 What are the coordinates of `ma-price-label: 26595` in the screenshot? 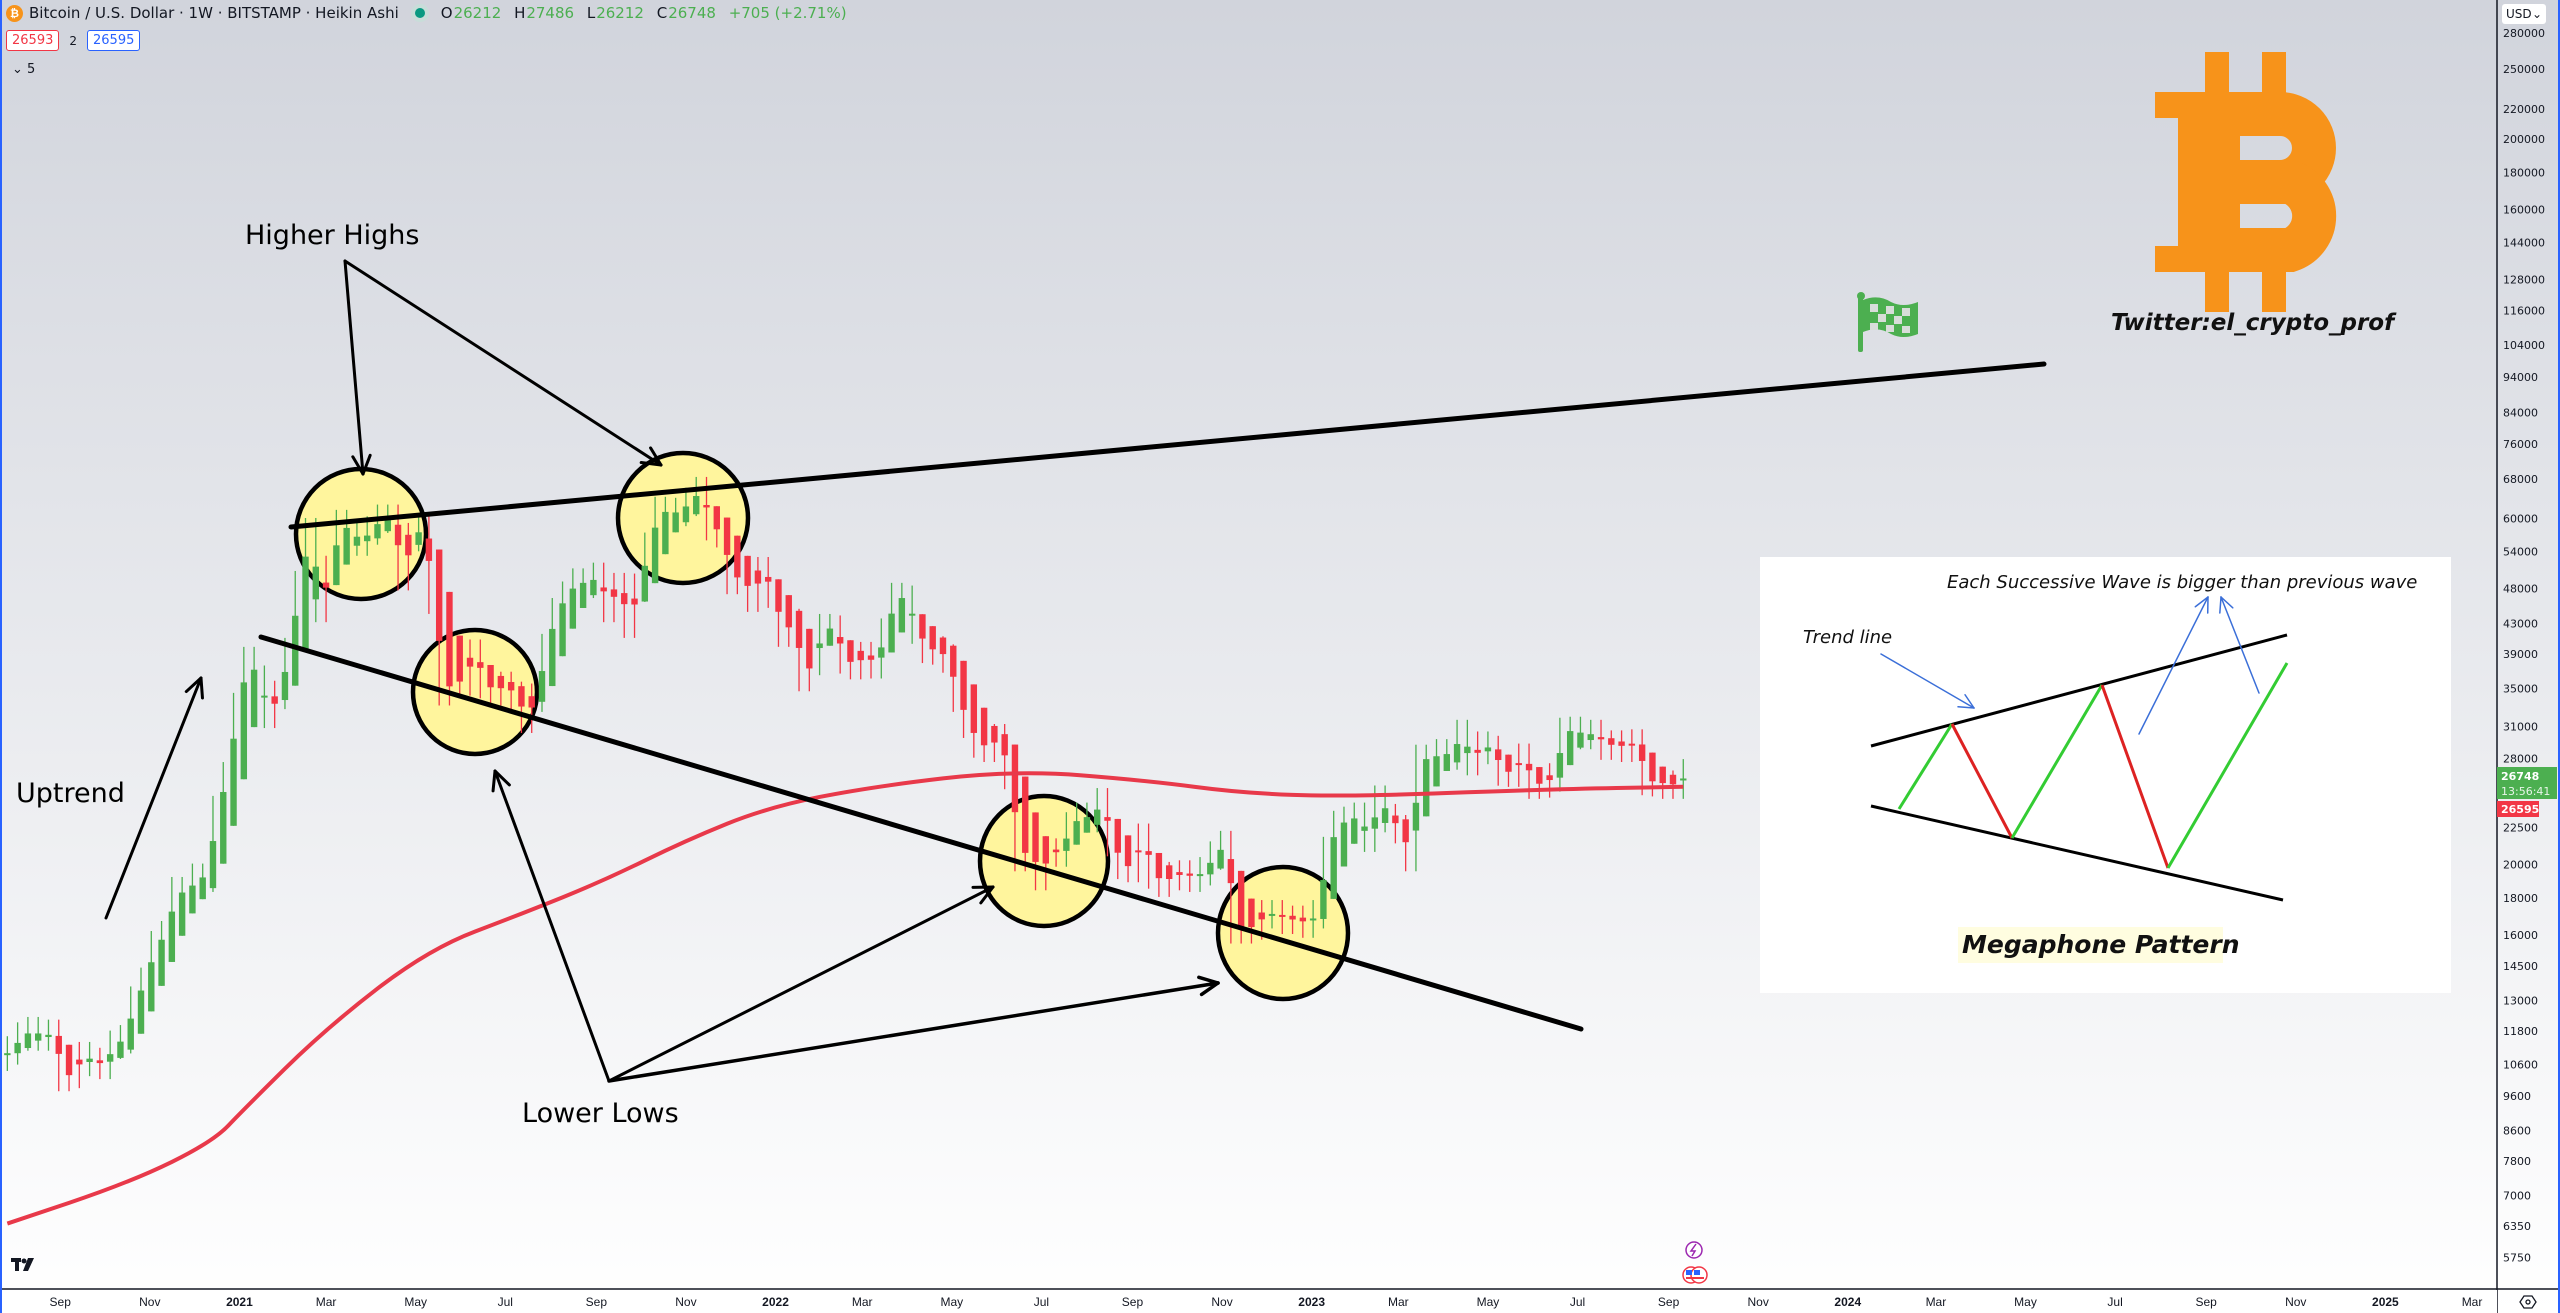 It's located at (2518, 809).